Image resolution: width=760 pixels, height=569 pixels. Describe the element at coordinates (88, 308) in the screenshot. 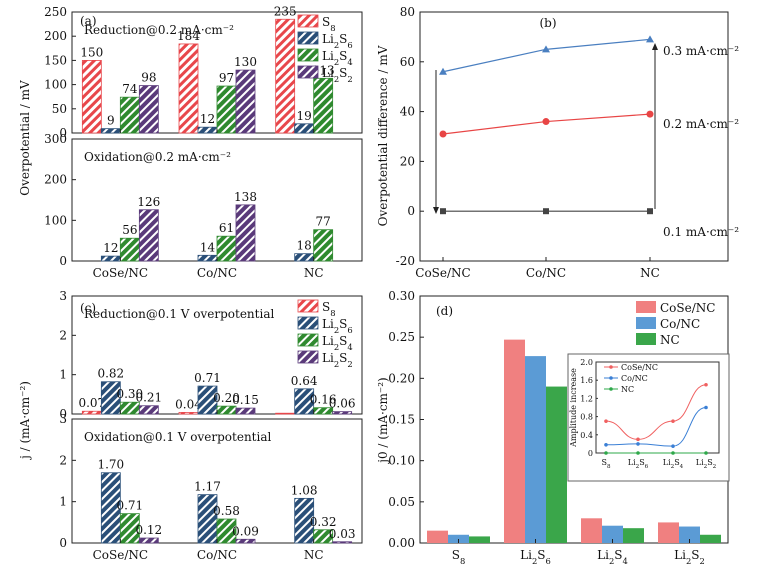

I see `panel-label: (c)` at that location.